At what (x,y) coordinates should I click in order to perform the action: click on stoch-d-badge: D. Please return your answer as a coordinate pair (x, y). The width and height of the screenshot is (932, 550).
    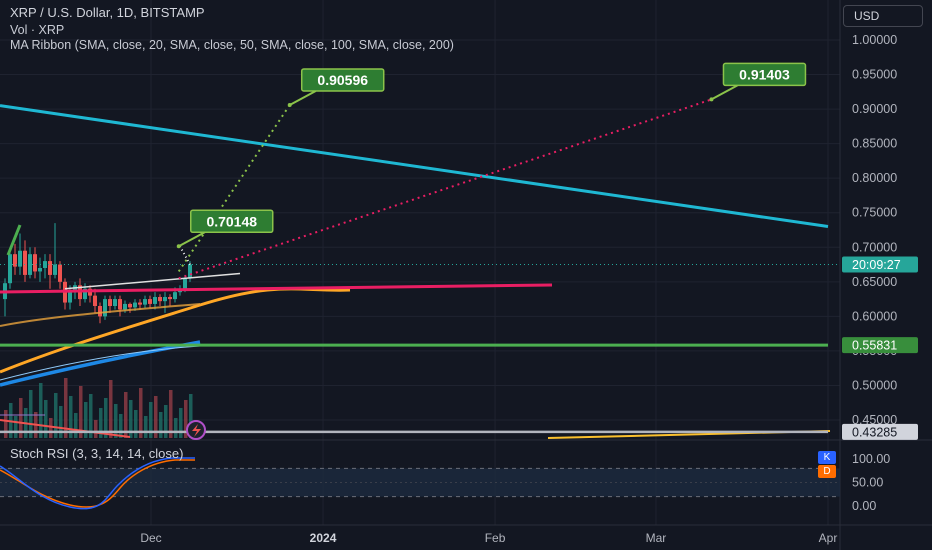
    Looking at the image, I should click on (827, 471).